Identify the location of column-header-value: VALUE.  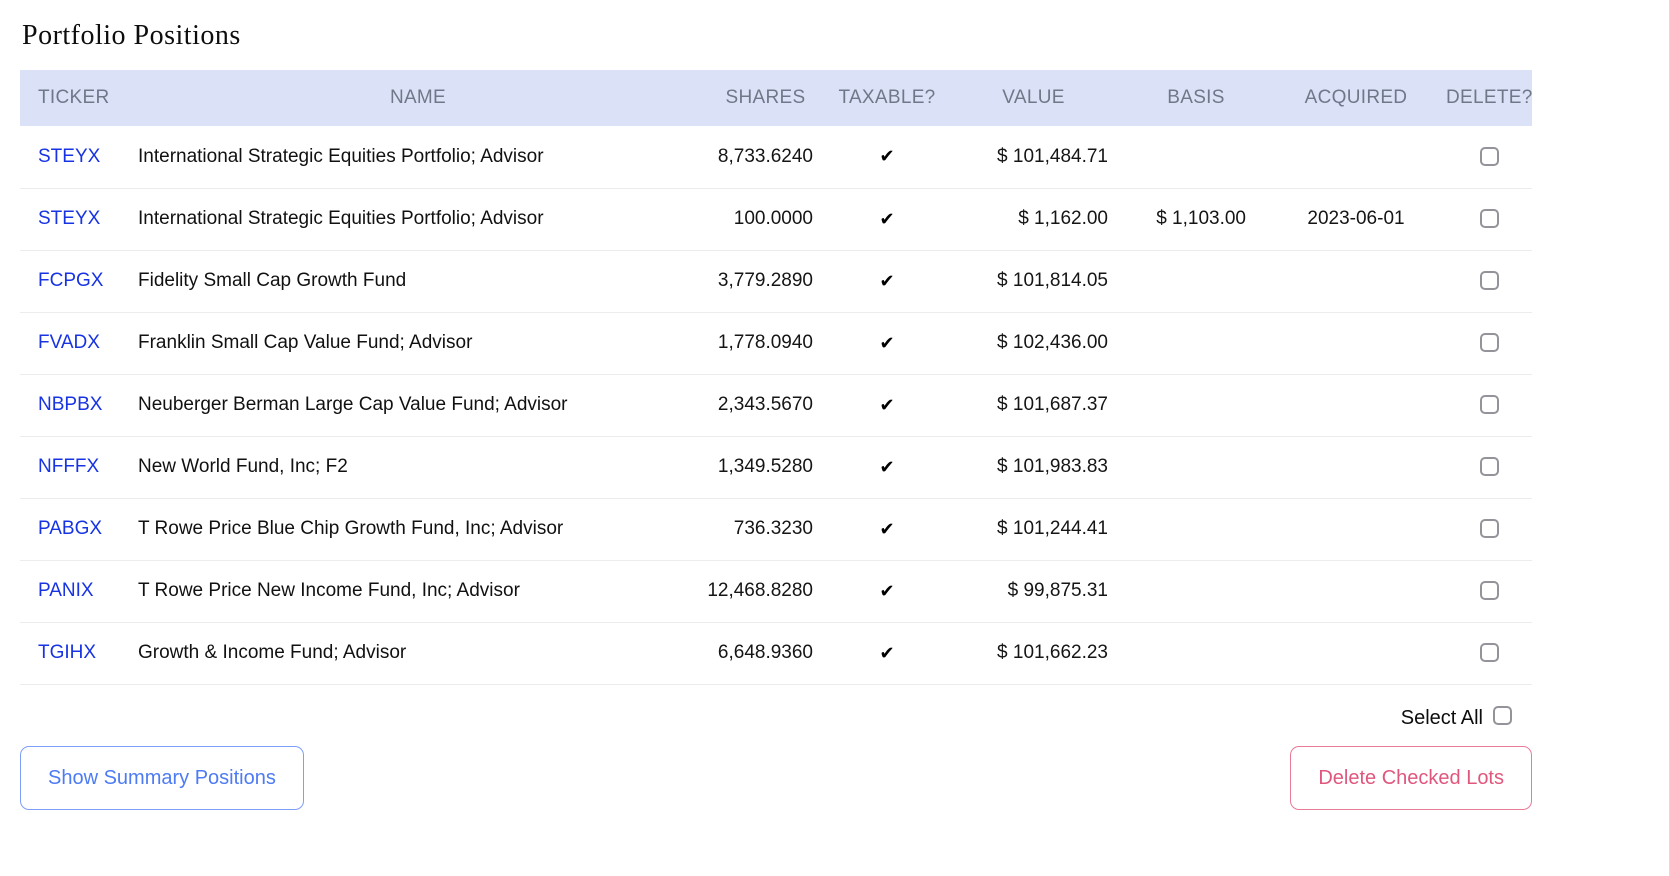
(1033, 98).